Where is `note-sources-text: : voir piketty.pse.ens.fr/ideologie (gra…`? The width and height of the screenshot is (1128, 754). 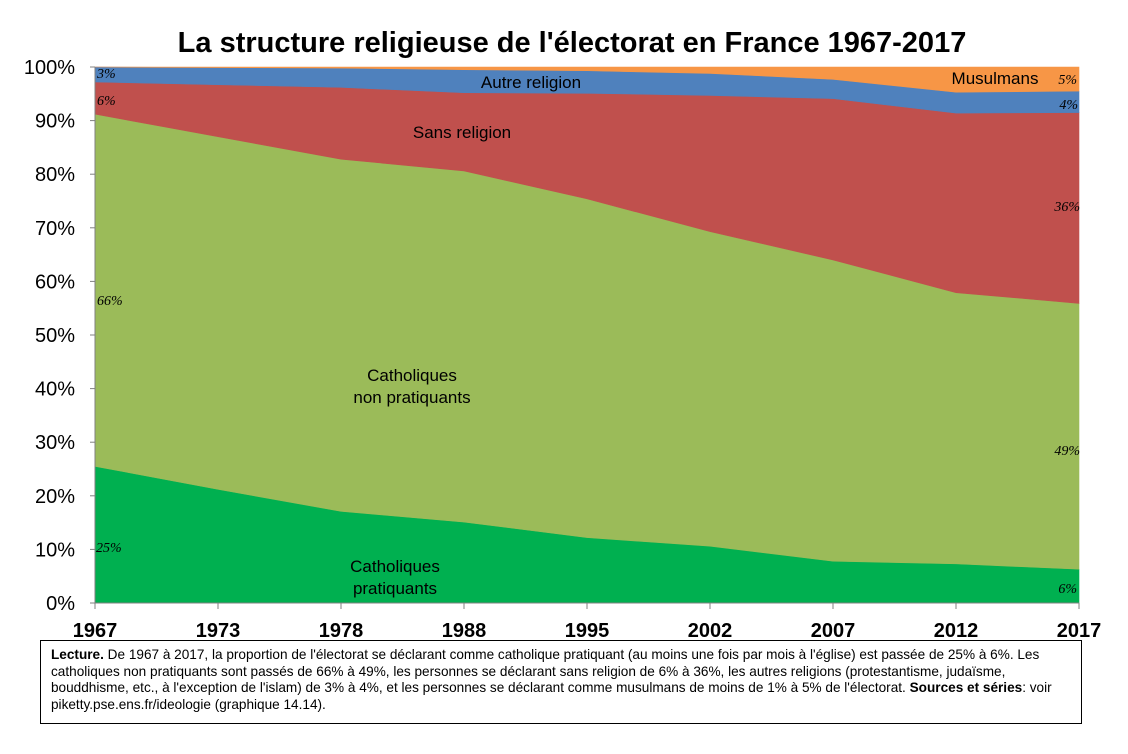 note-sources-text: : voir piketty.pse.ens.fr/ideologie (gra… is located at coordinates (551, 696).